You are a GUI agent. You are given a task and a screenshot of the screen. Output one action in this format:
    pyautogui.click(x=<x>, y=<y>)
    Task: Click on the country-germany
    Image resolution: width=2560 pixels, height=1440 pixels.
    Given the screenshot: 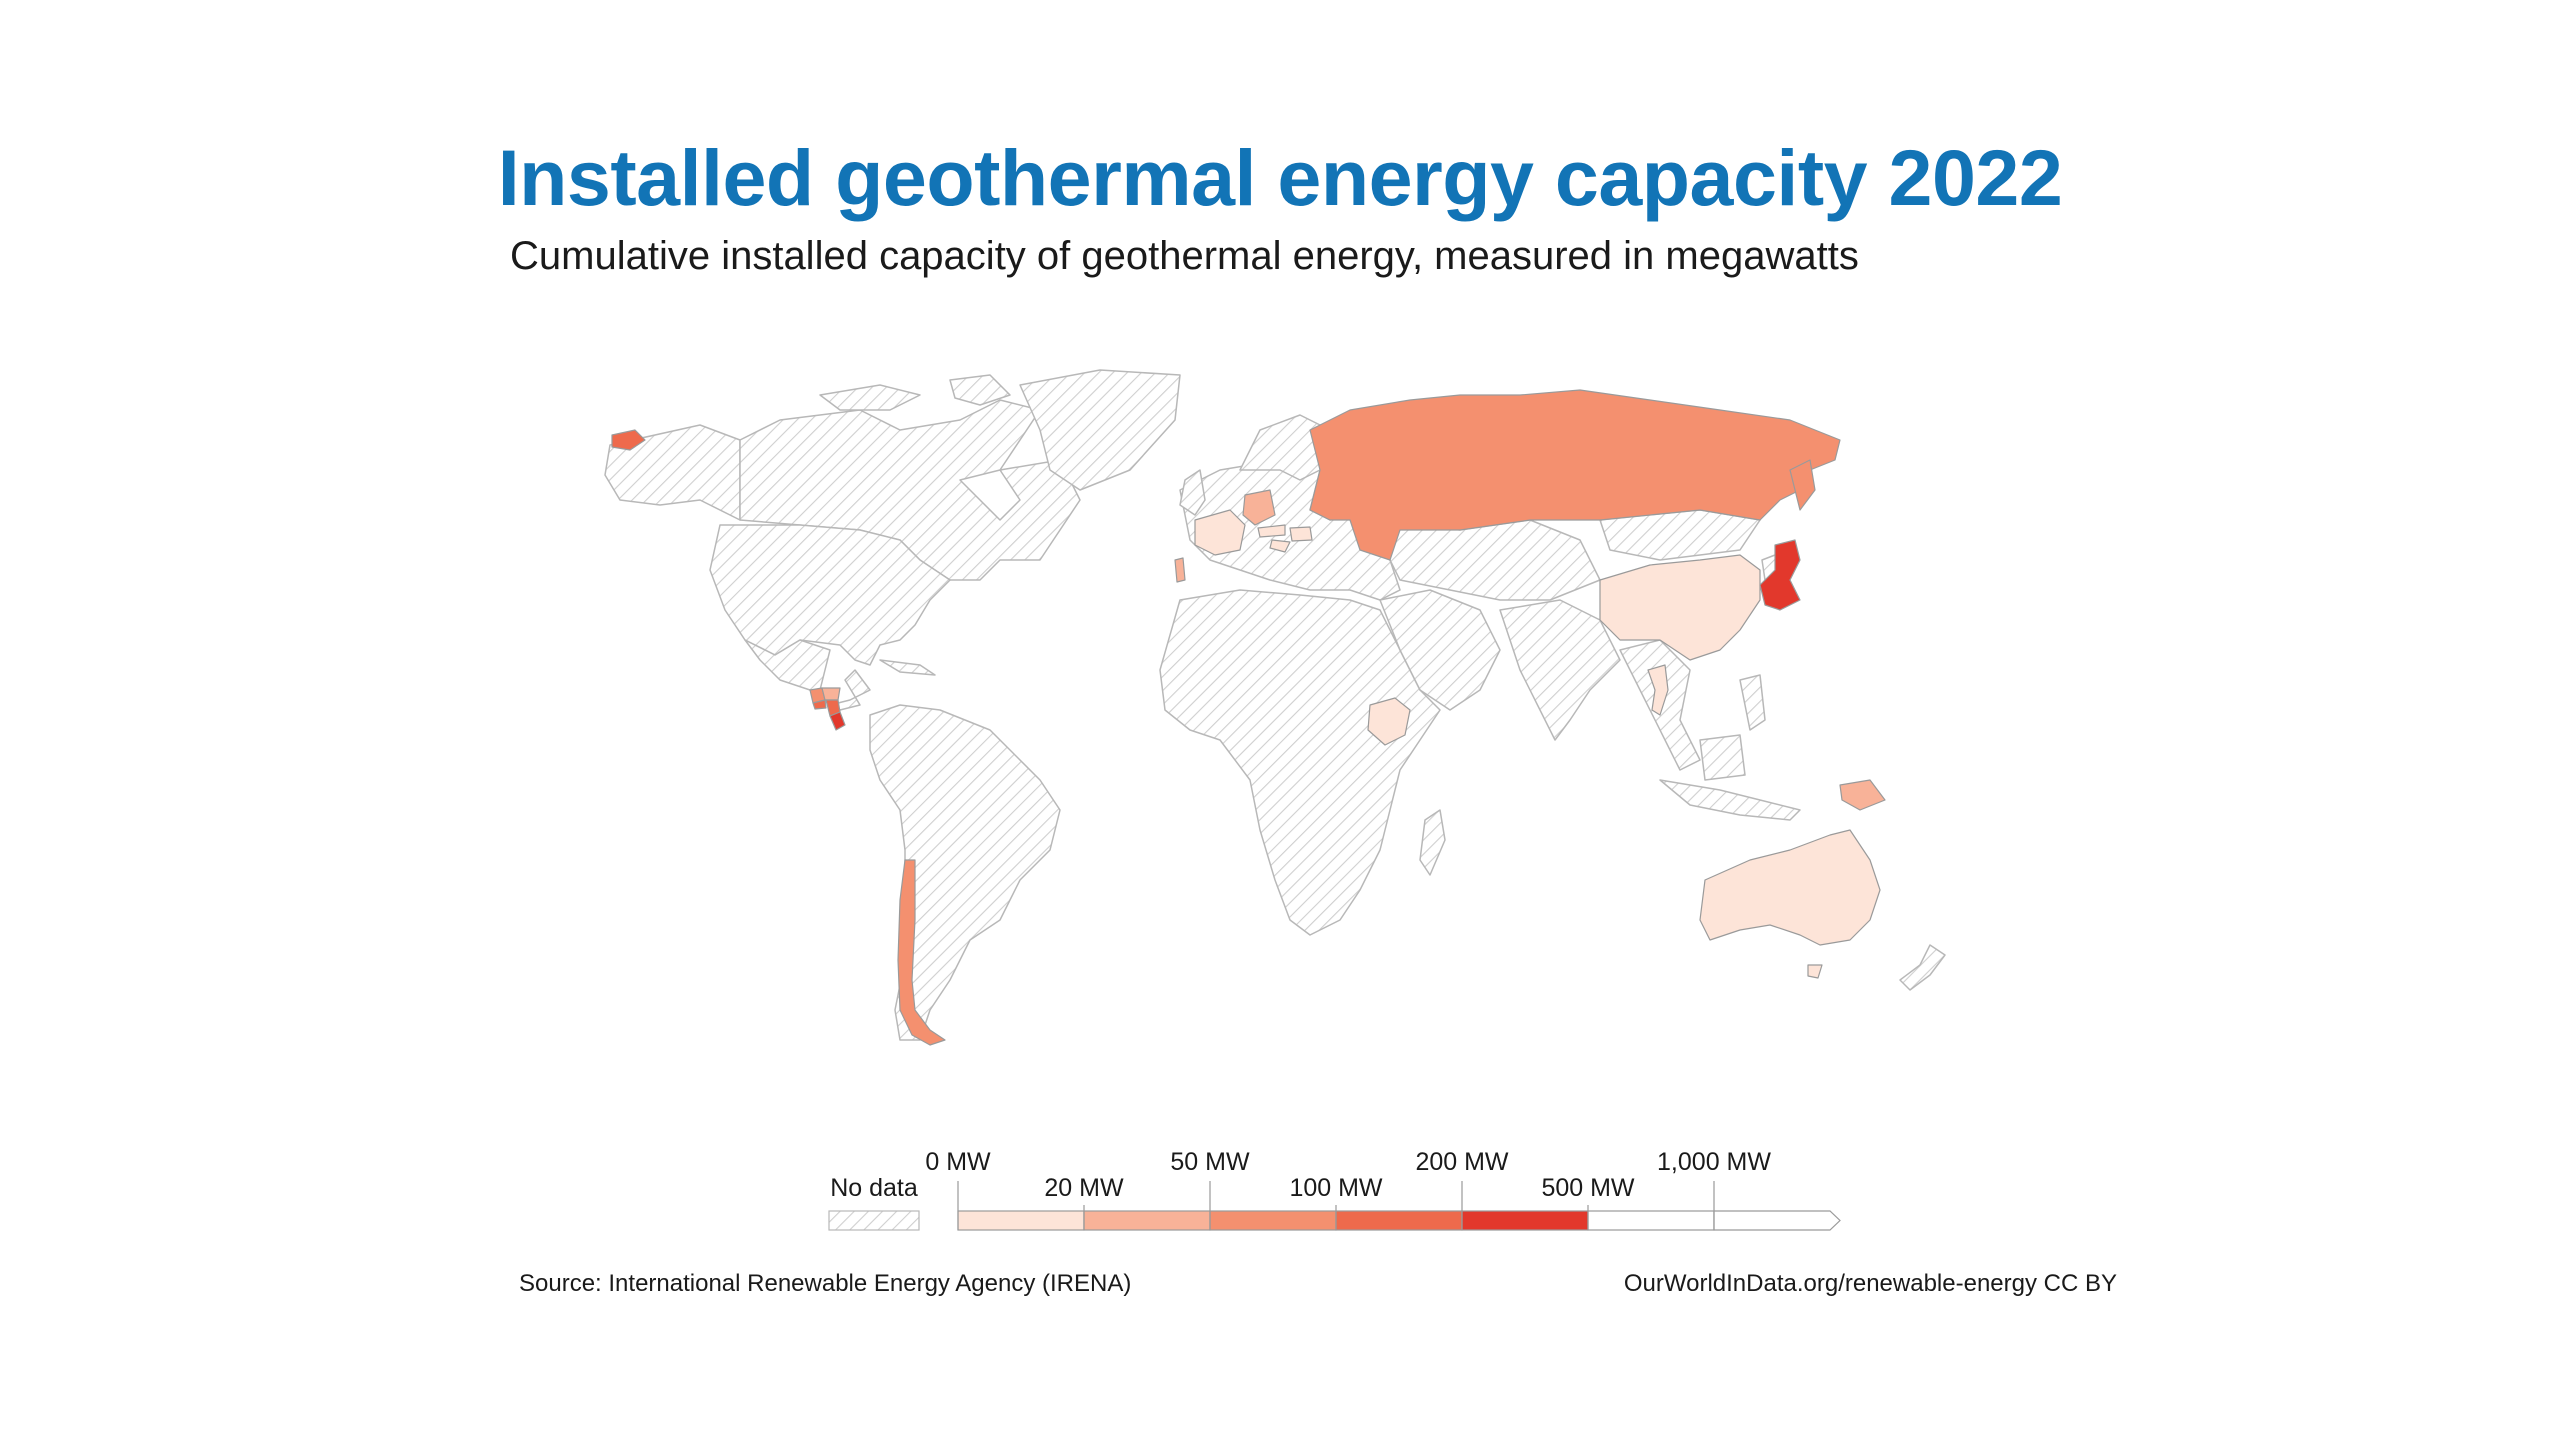 What is the action you would take?
    pyautogui.click(x=1259, y=507)
    